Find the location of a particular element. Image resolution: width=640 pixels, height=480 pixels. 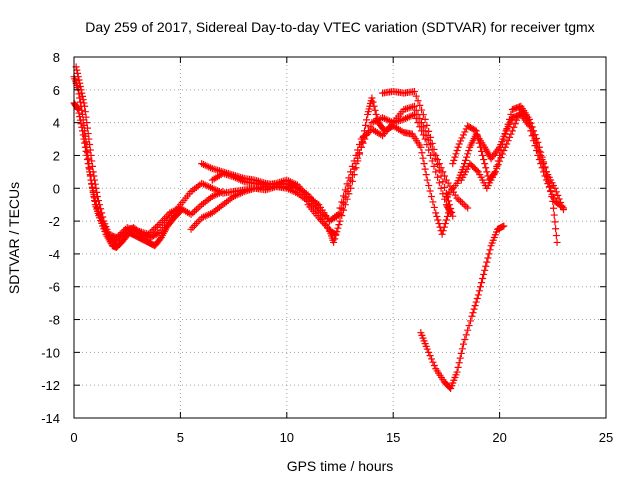

y-tick-label: -10 is located at coordinates (50, 352).